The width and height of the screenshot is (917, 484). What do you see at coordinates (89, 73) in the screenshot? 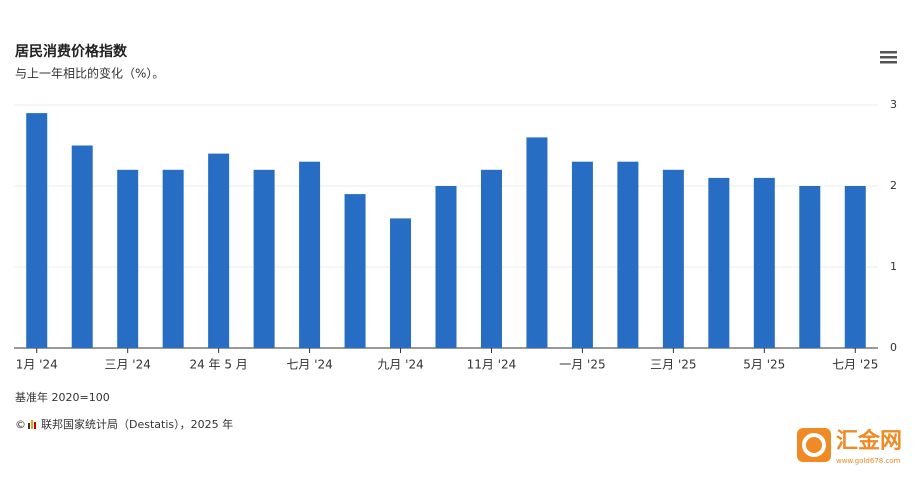
I see `chart-subtitle: 与上一年相比的变化（%）。` at bounding box center [89, 73].